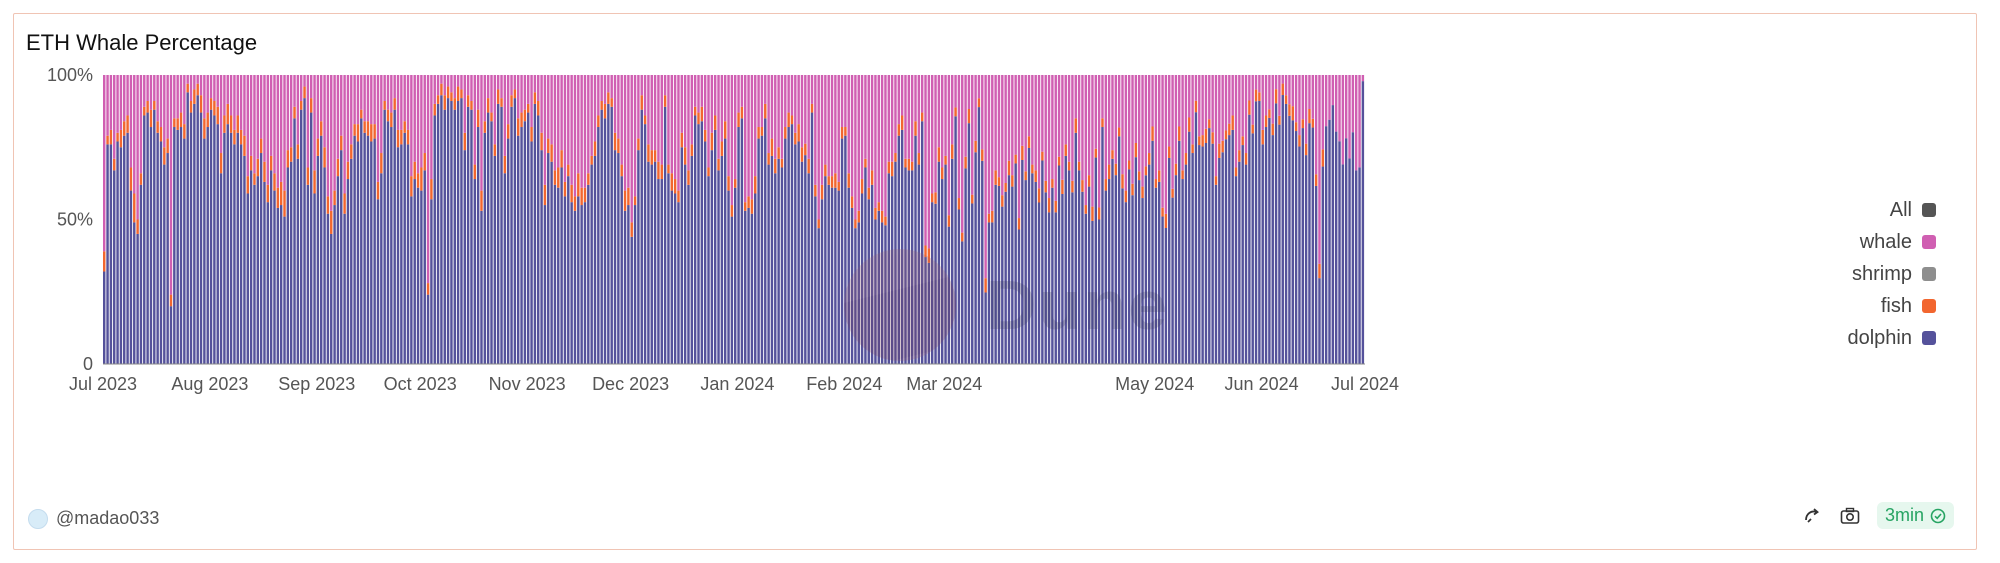 Image resolution: width=2000 pixels, height=563 pixels. What do you see at coordinates (1915, 515) in the screenshot?
I see `refresh-status-badge: 3min` at bounding box center [1915, 515].